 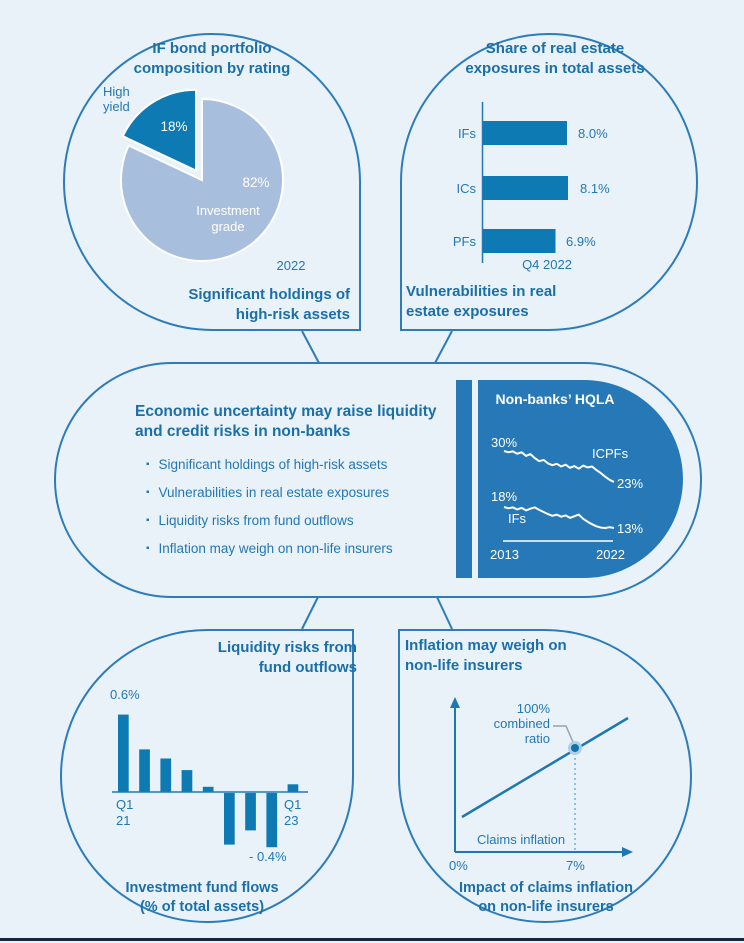 I want to click on bubble-bottom-left-outline, so click(x=207, y=776).